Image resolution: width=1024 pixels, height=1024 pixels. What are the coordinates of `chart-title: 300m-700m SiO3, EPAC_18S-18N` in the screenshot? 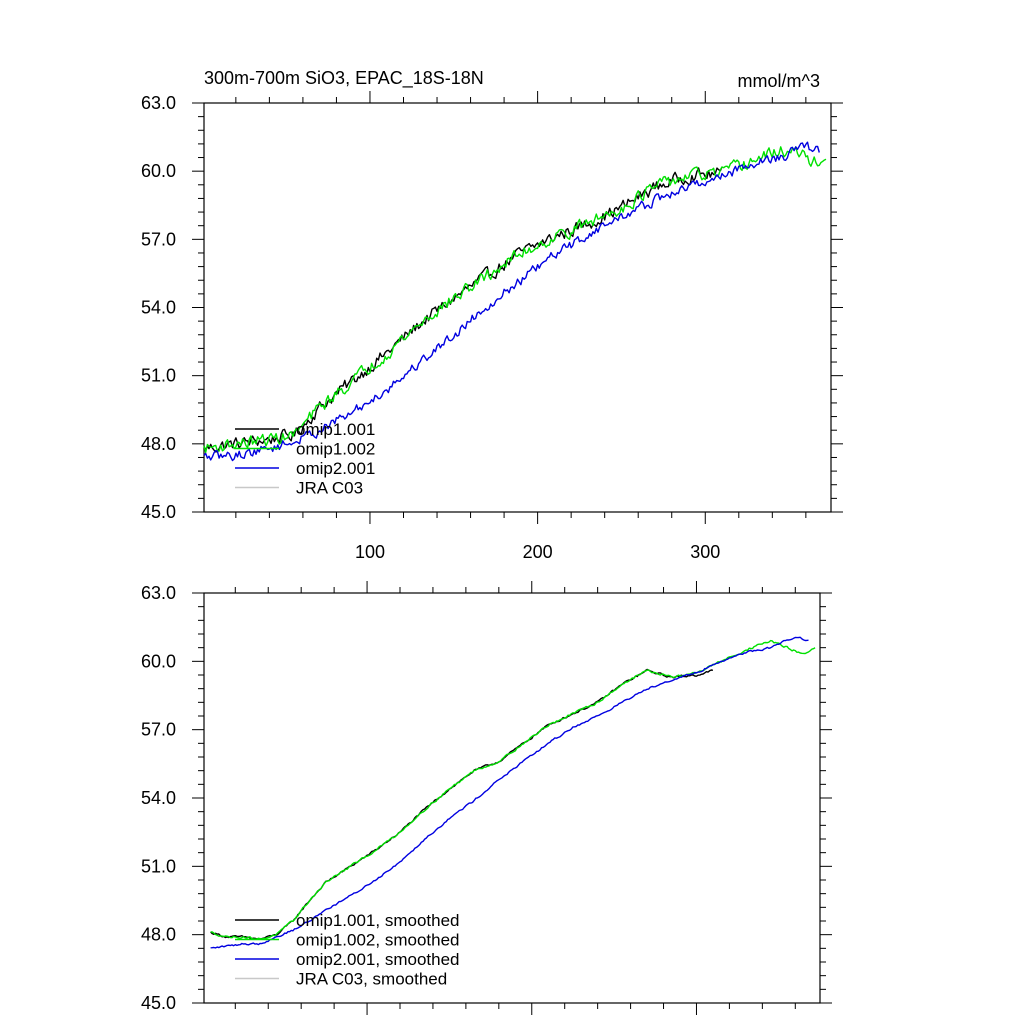 It's located at (344, 78).